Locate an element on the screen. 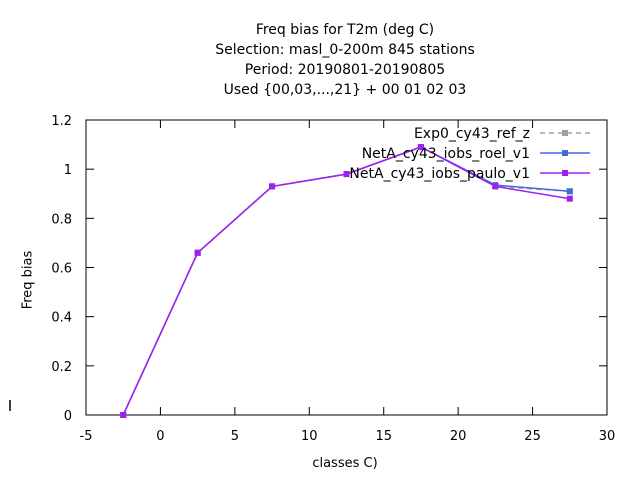 The image size is (640, 480). y-tick-label: 0.4 is located at coordinates (61, 318).